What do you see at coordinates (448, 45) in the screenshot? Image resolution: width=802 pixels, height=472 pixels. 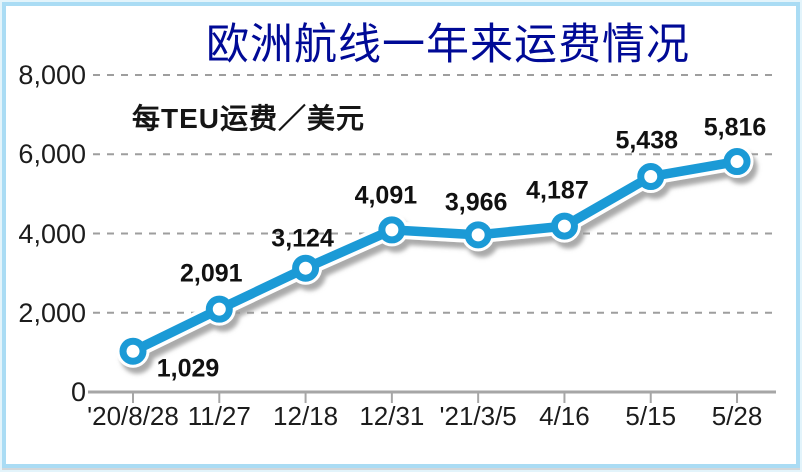 I see `chart-title: 欧洲航线一年来运费情况` at bounding box center [448, 45].